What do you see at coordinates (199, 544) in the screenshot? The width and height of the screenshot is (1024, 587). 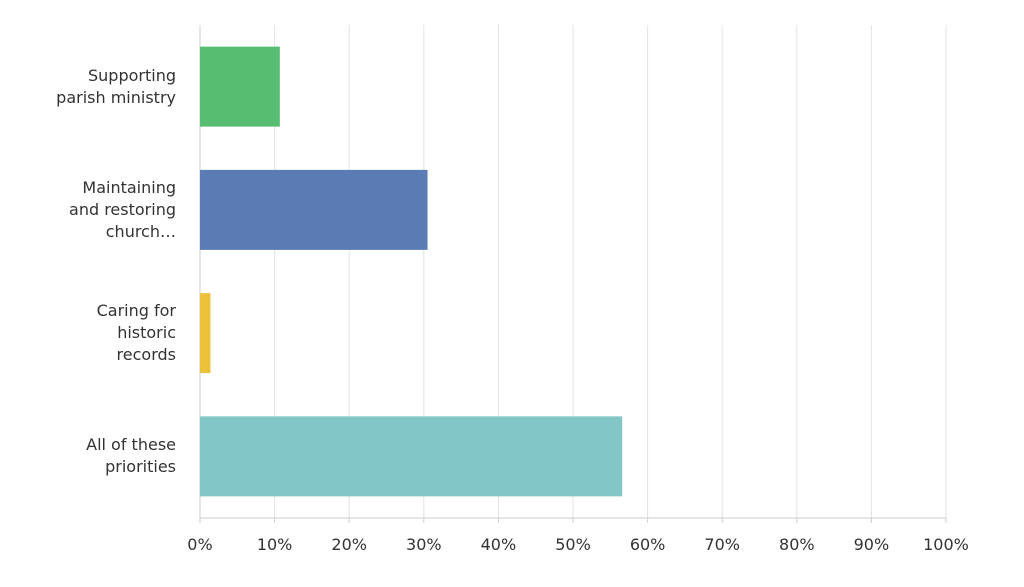 I see `x-tick-label: 0%` at bounding box center [199, 544].